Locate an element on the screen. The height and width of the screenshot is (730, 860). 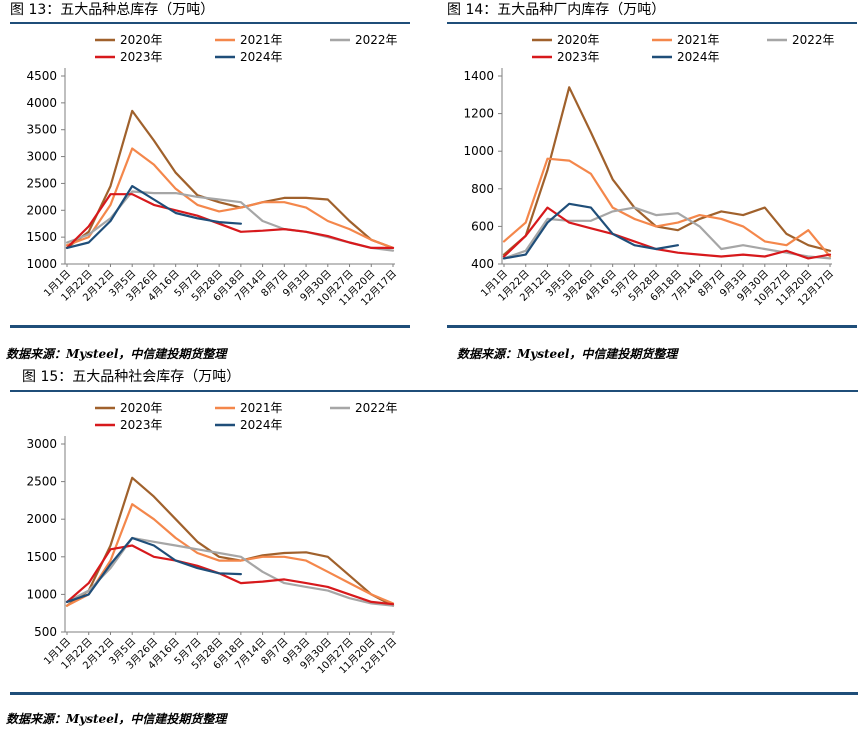
y-tick-label: 400 is located at coordinates (482, 264).